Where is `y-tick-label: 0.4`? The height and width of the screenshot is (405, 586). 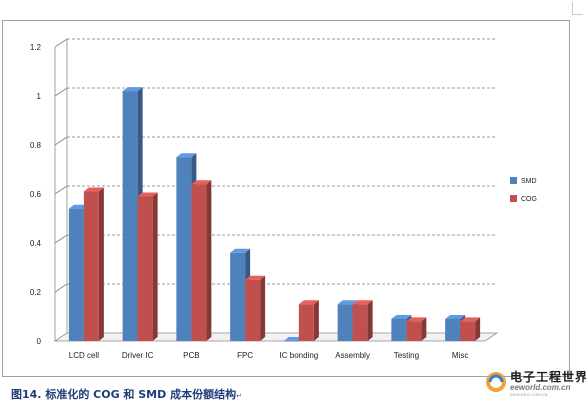 y-tick-label: 0.4 is located at coordinates (36, 243).